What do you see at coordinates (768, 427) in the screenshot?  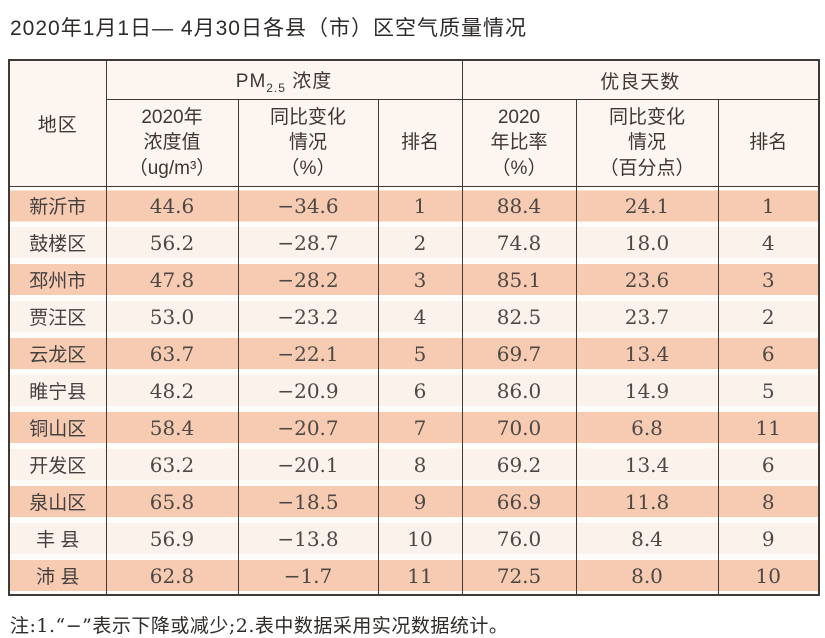 I see `cell-gd-rank: 11` at bounding box center [768, 427].